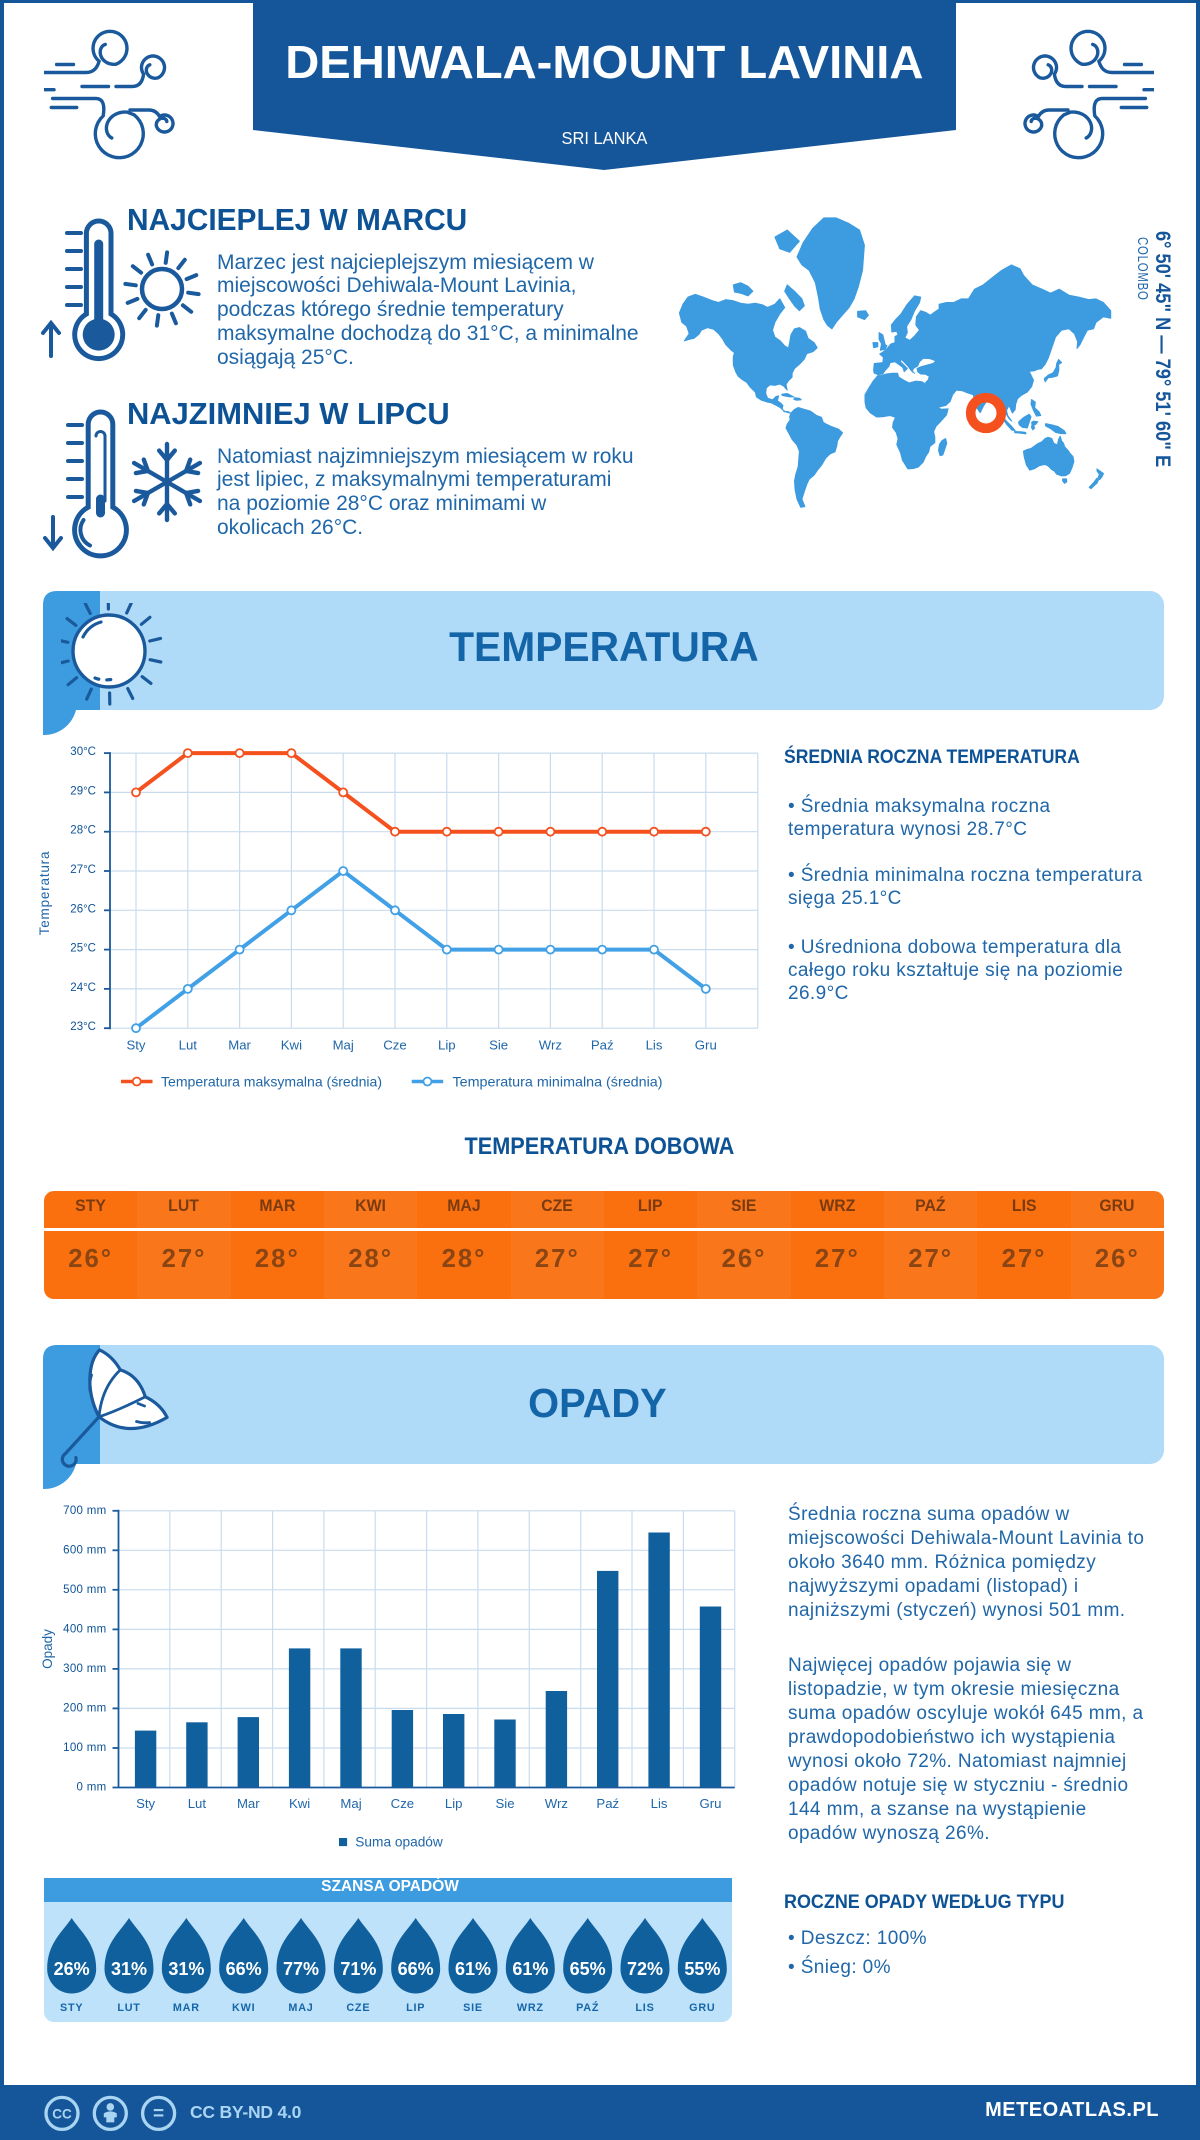  What do you see at coordinates (300, 1969) in the screenshot?
I see `svg-text: 77%` at bounding box center [300, 1969].